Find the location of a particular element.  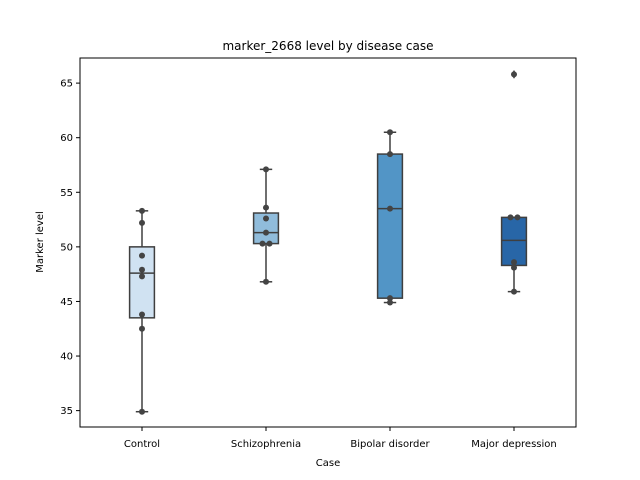

y-tick-label: 40 is located at coordinates (66, 357).